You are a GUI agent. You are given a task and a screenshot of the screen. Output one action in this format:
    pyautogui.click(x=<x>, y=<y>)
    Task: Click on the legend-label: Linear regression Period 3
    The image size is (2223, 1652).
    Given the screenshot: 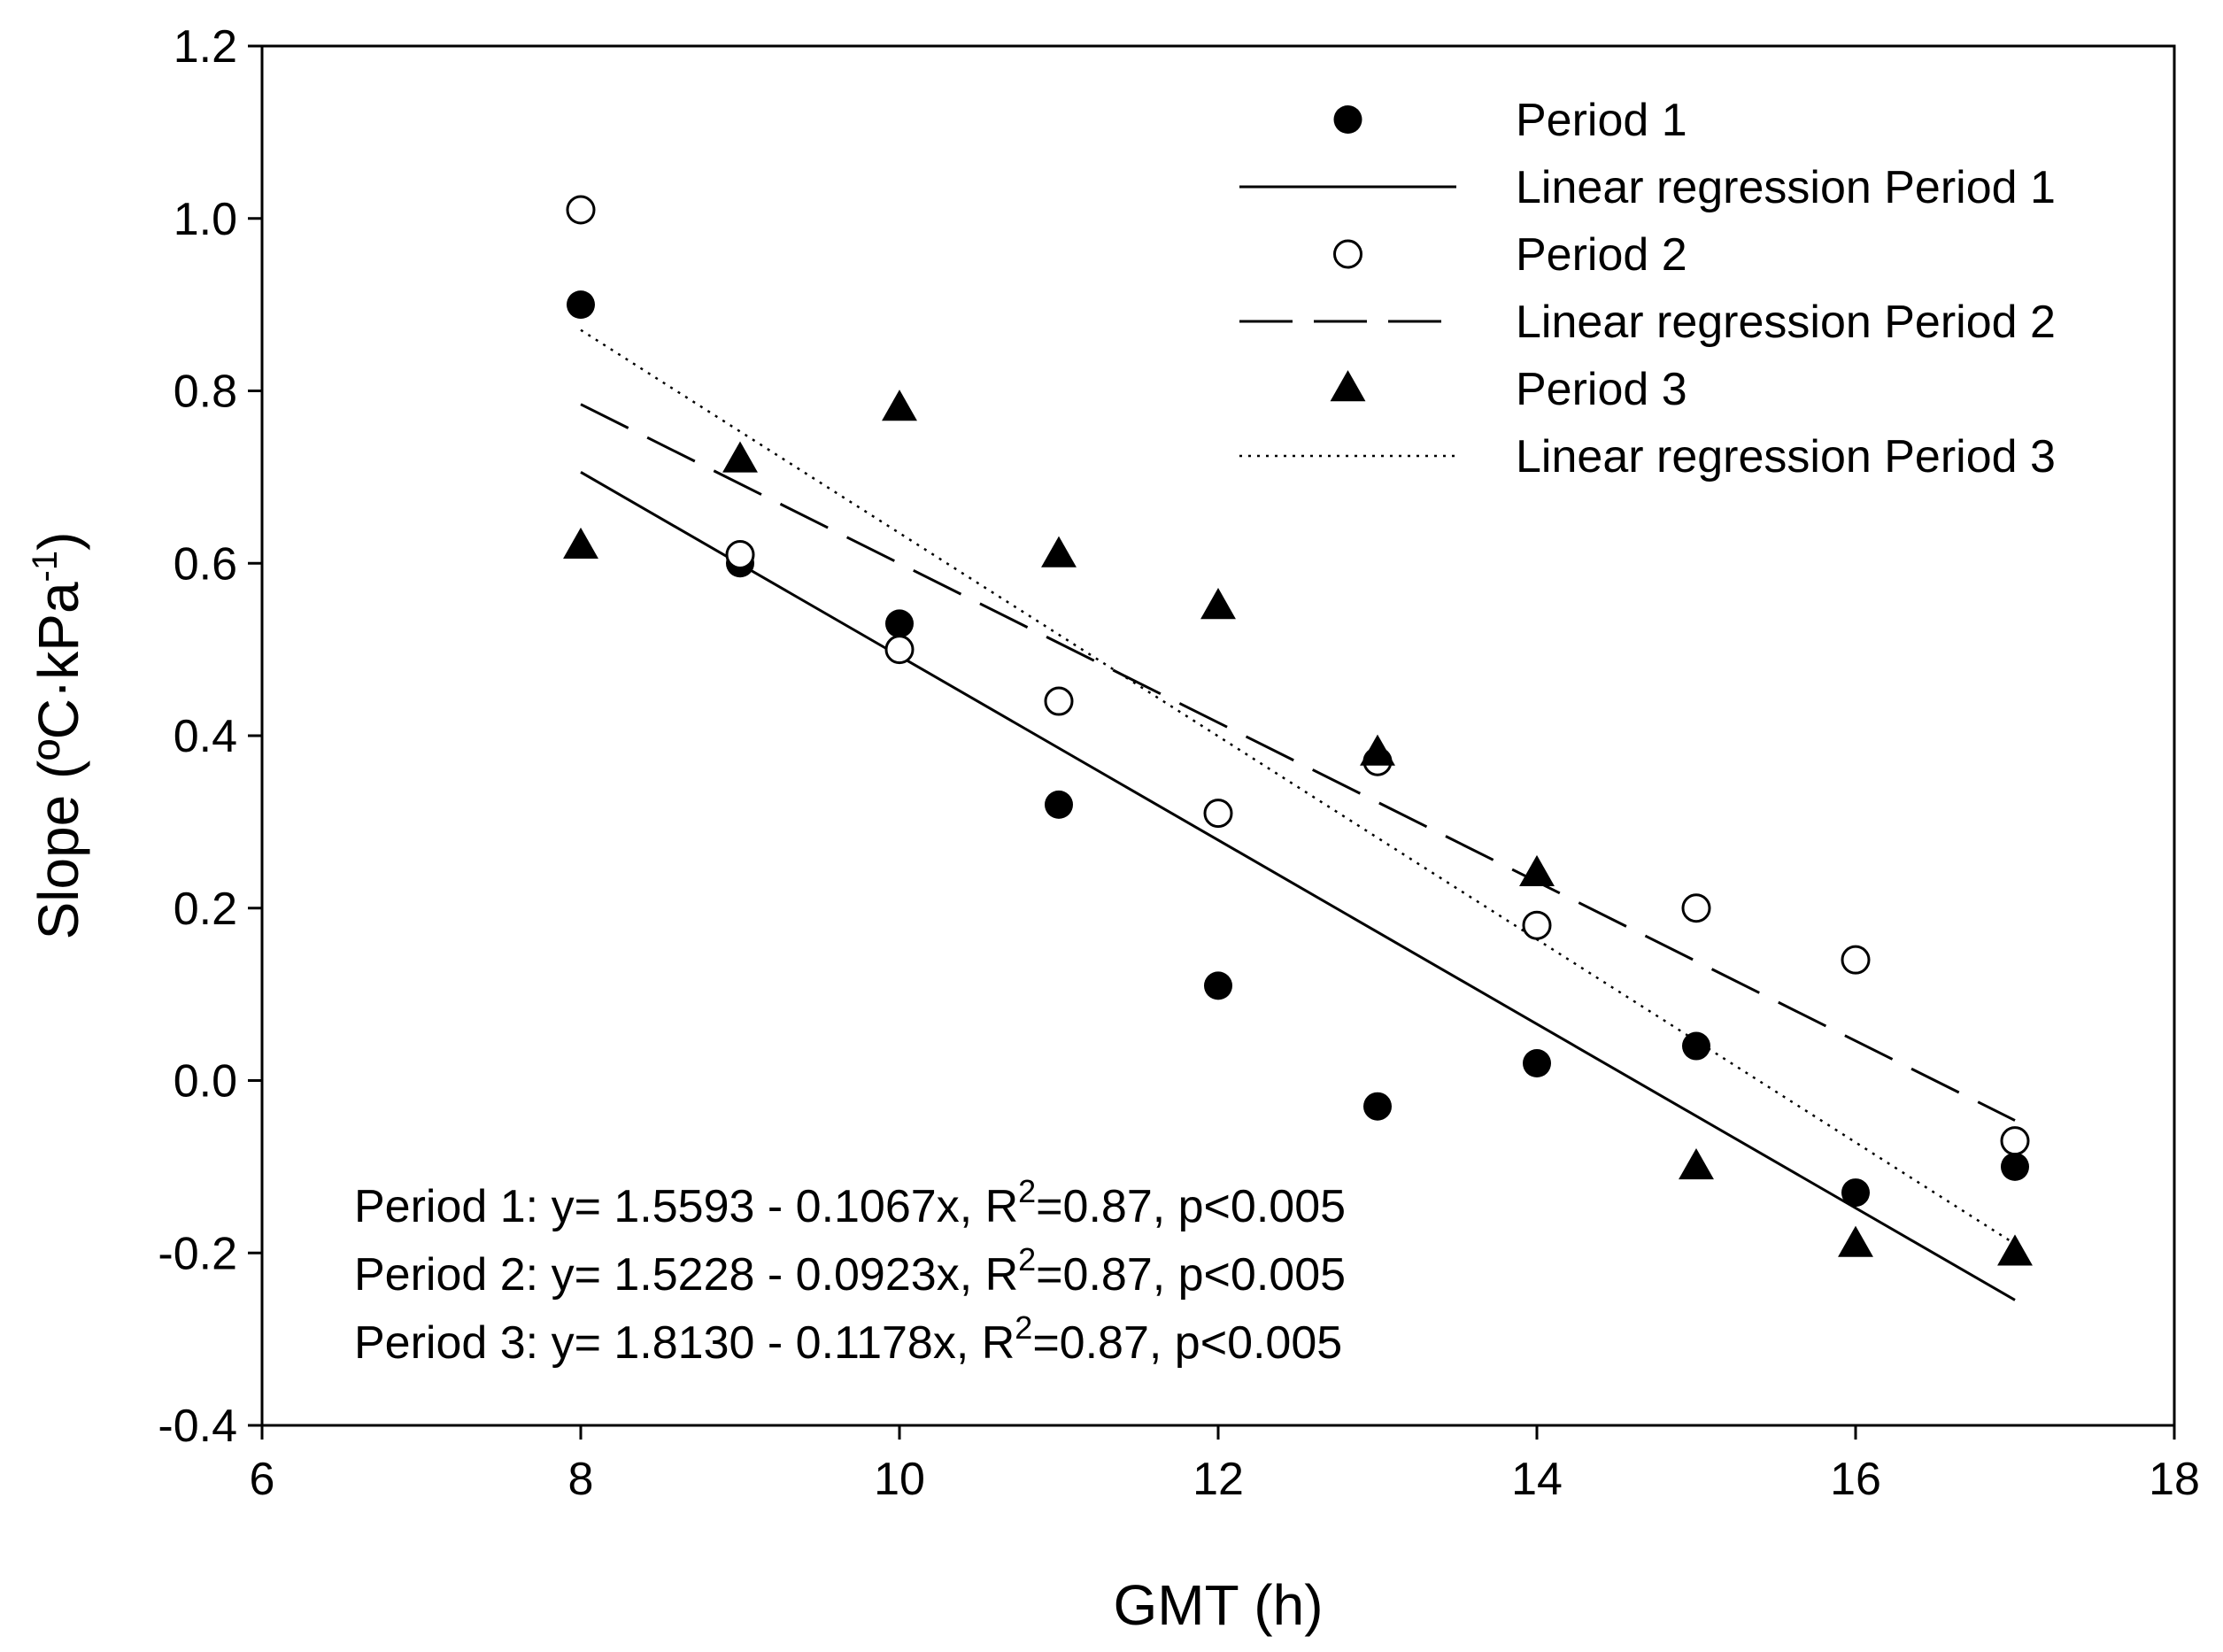 What is the action you would take?
    pyautogui.click(x=1786, y=456)
    